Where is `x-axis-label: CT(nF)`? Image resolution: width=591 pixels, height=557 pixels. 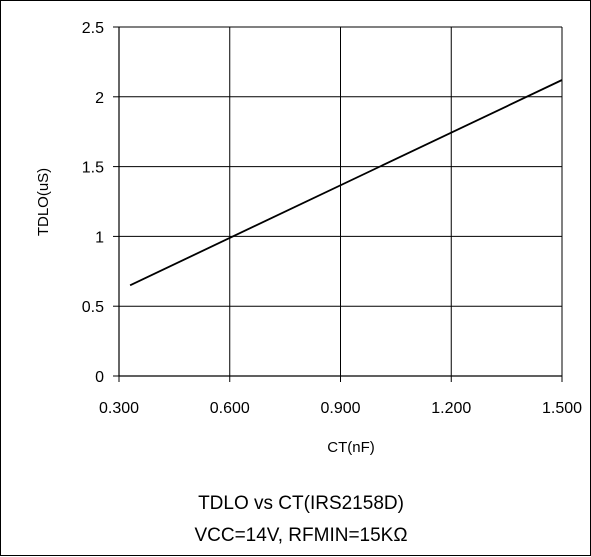 x-axis-label: CT(nF) is located at coordinates (351, 447).